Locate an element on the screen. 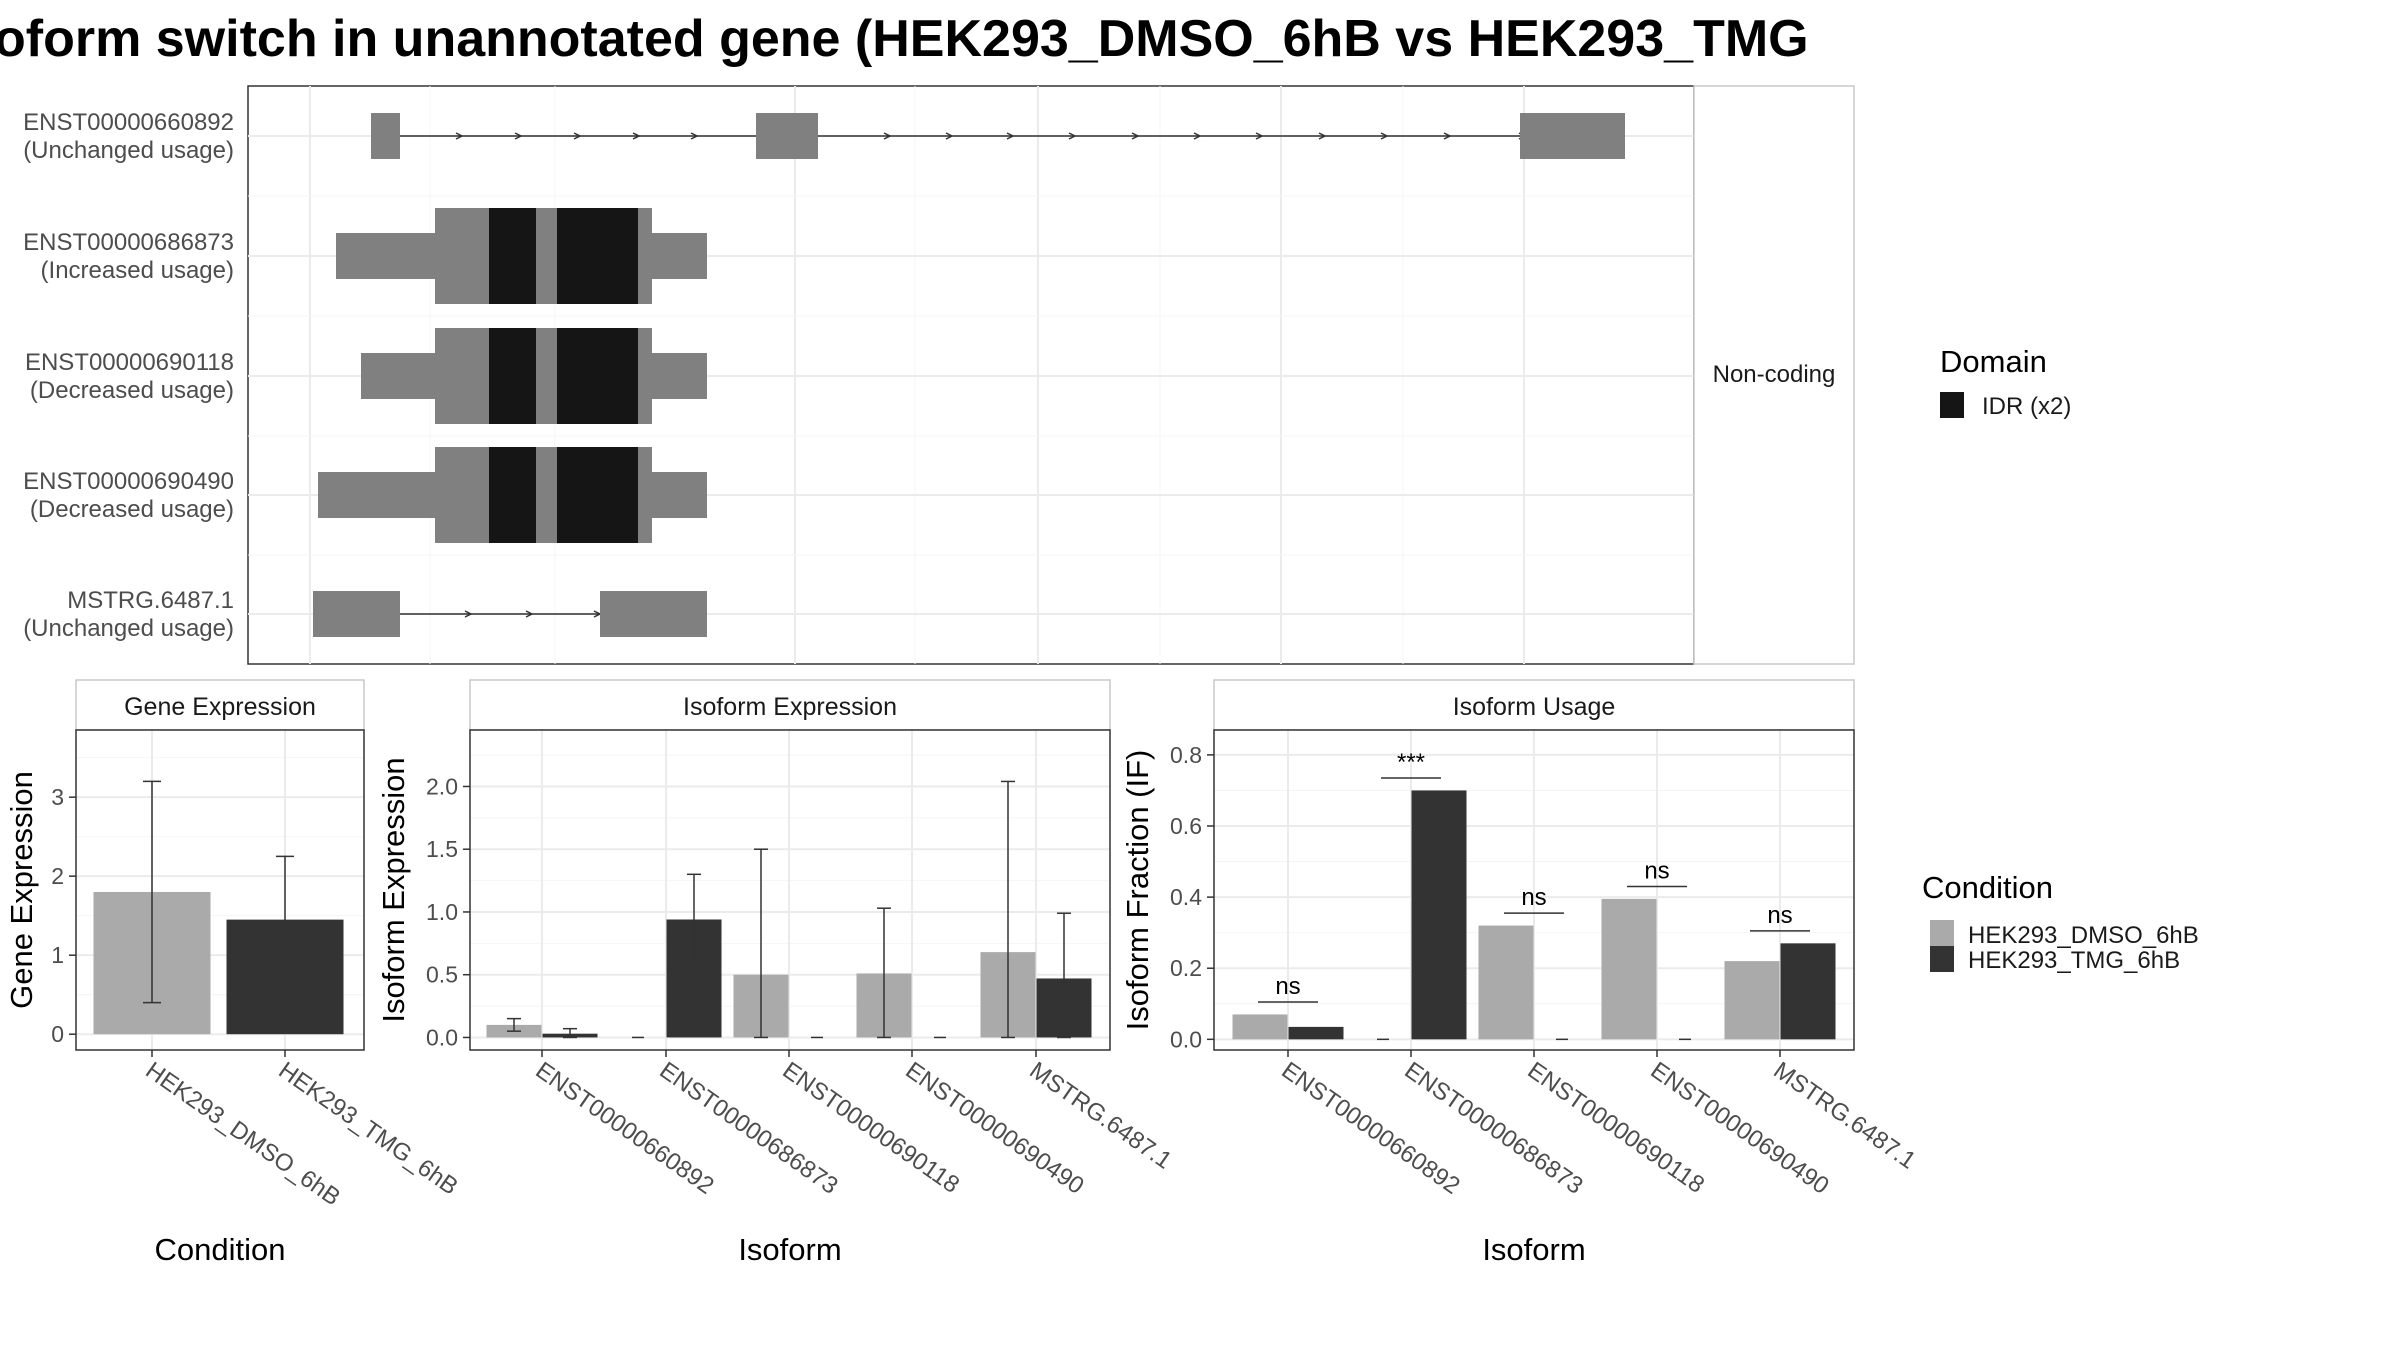 This screenshot has width=2400, height=1350. transcript-id-label: ENST00000690490 is located at coordinates (128, 481).